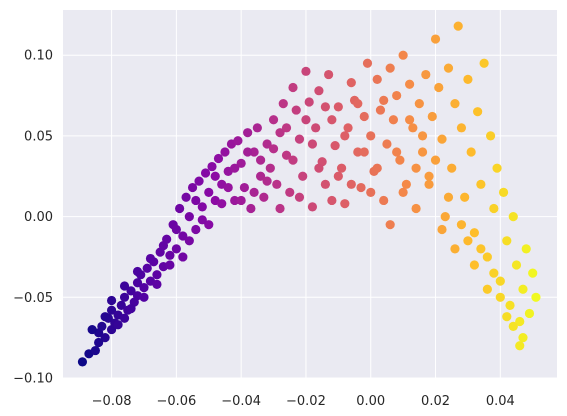 Image resolution: width=567 pixels, height=416 pixels. Describe the element at coordinates (435, 401) in the screenshot. I see `x-tick-label: 0.02` at that location.